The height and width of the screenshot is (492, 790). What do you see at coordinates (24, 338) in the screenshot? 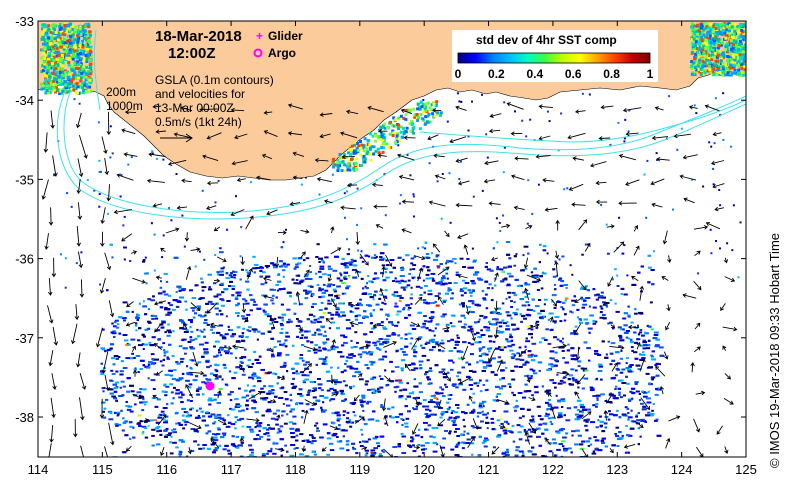
I see `y-tick-label: -37` at bounding box center [24, 338].